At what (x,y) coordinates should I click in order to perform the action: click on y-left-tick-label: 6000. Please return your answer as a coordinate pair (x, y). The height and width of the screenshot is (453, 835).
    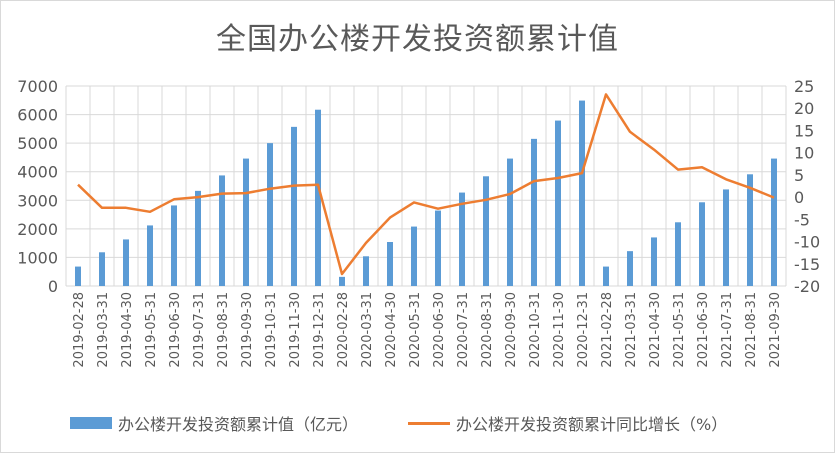
    Looking at the image, I should click on (37, 115).